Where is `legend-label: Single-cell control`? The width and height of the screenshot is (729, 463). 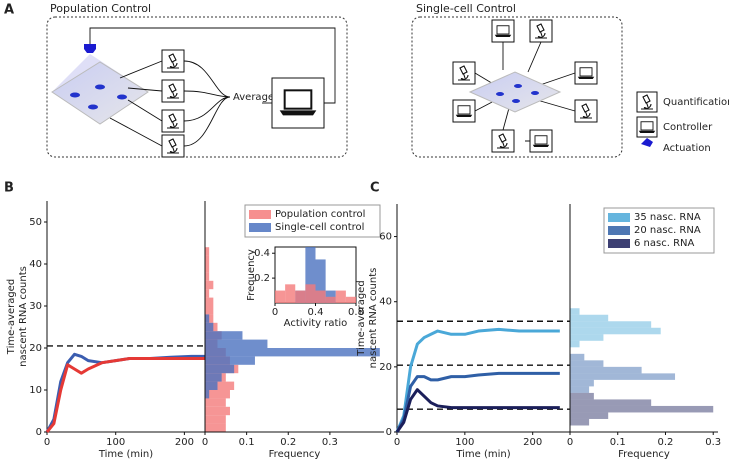 legend-label: Single-cell control is located at coordinates (319, 227).